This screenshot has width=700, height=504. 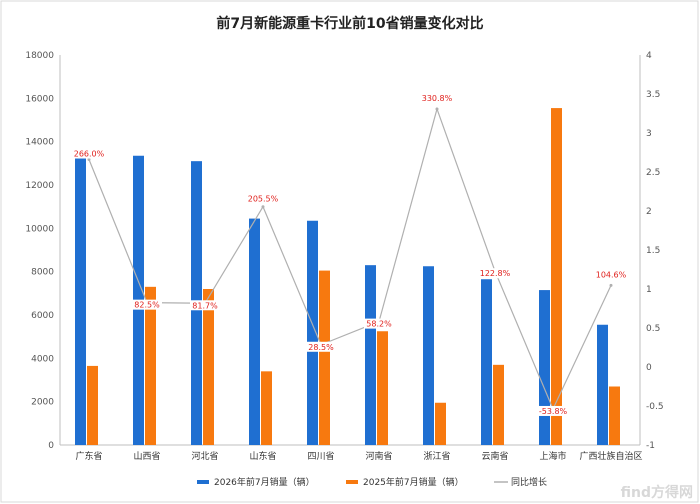 What do you see at coordinates (378, 456) in the screenshot?
I see `x-tick-label: 河南省` at bounding box center [378, 456].